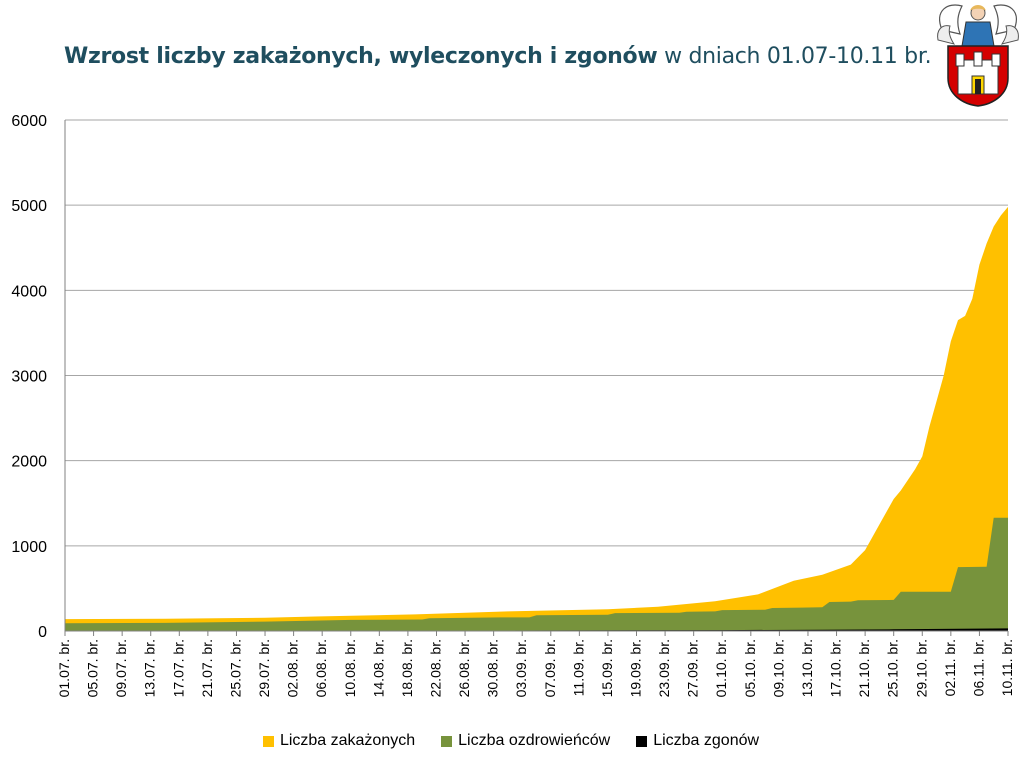  I want to click on y-tick-labels: 0 1000 2000 3000 4000 5000 6000, so click(29, 377).